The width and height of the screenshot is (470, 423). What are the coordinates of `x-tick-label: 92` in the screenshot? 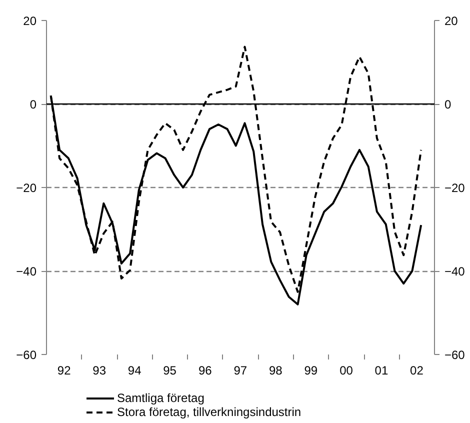 It's located at (64, 371).